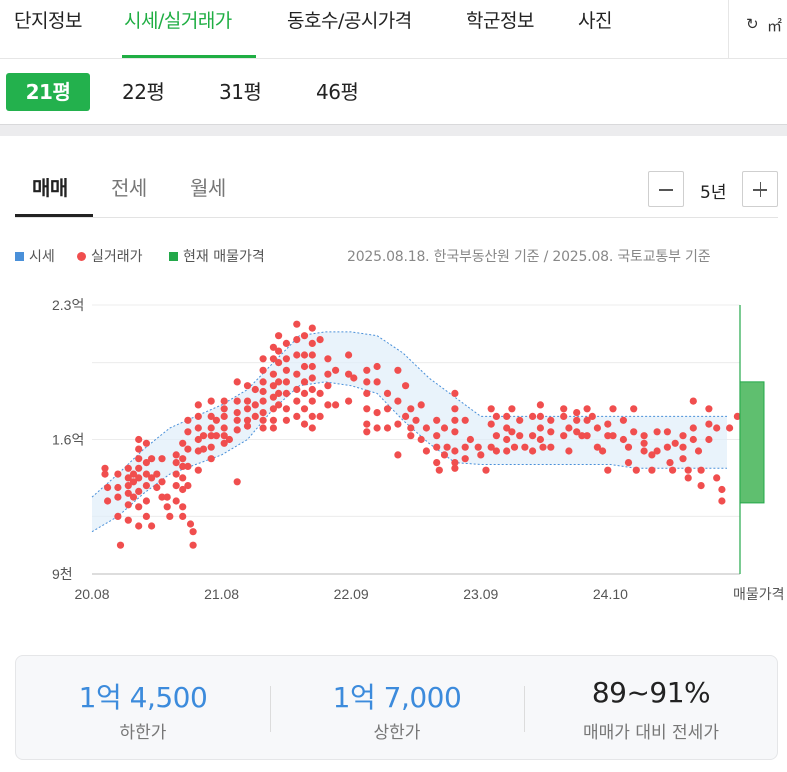 The image size is (787, 772). Describe the element at coordinates (666, 189) in the screenshot. I see `period-decrease-button` at that location.